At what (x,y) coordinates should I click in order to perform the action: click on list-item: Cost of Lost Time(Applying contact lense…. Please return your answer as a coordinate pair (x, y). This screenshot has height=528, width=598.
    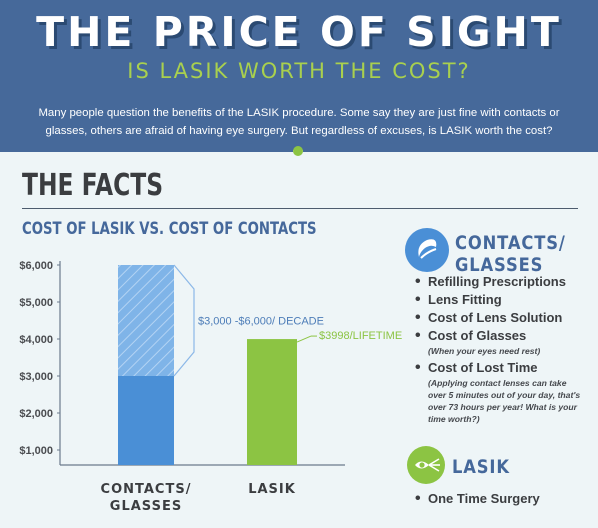
    Looking at the image, I should click on (500, 392).